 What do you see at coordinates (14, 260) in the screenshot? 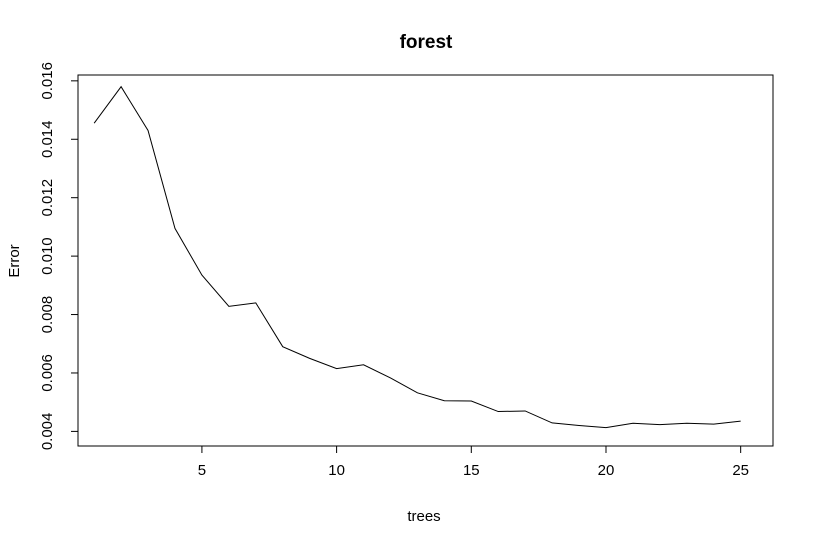
I see `y-axis-label: Error` at bounding box center [14, 260].